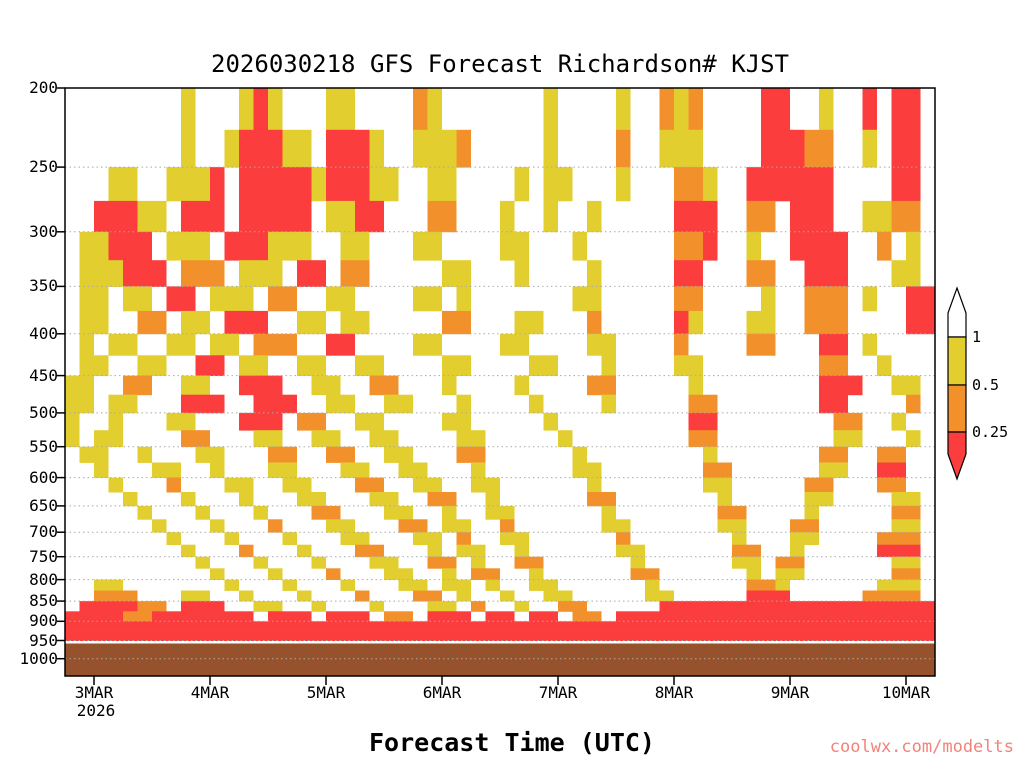  I want to click on y-tick-label: 650, so click(43, 505).